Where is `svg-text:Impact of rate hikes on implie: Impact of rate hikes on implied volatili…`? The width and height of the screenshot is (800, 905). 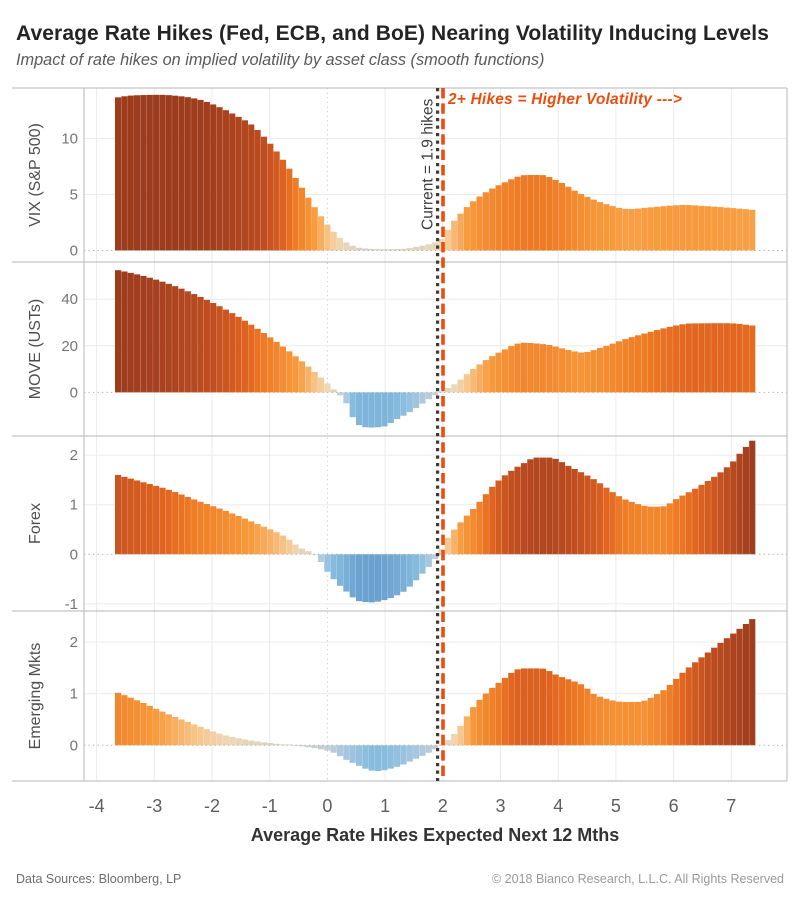
svg-text:Impact of rate hikes on implie: Impact of rate hikes on implied volatili… is located at coordinates (280, 60).